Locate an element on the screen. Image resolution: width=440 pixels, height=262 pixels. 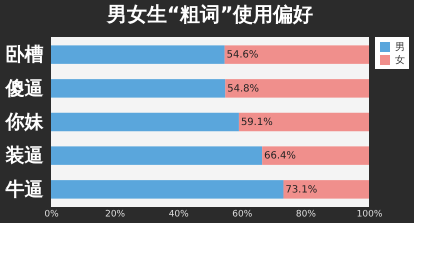
data-label: 54.6% is located at coordinates (242, 55).